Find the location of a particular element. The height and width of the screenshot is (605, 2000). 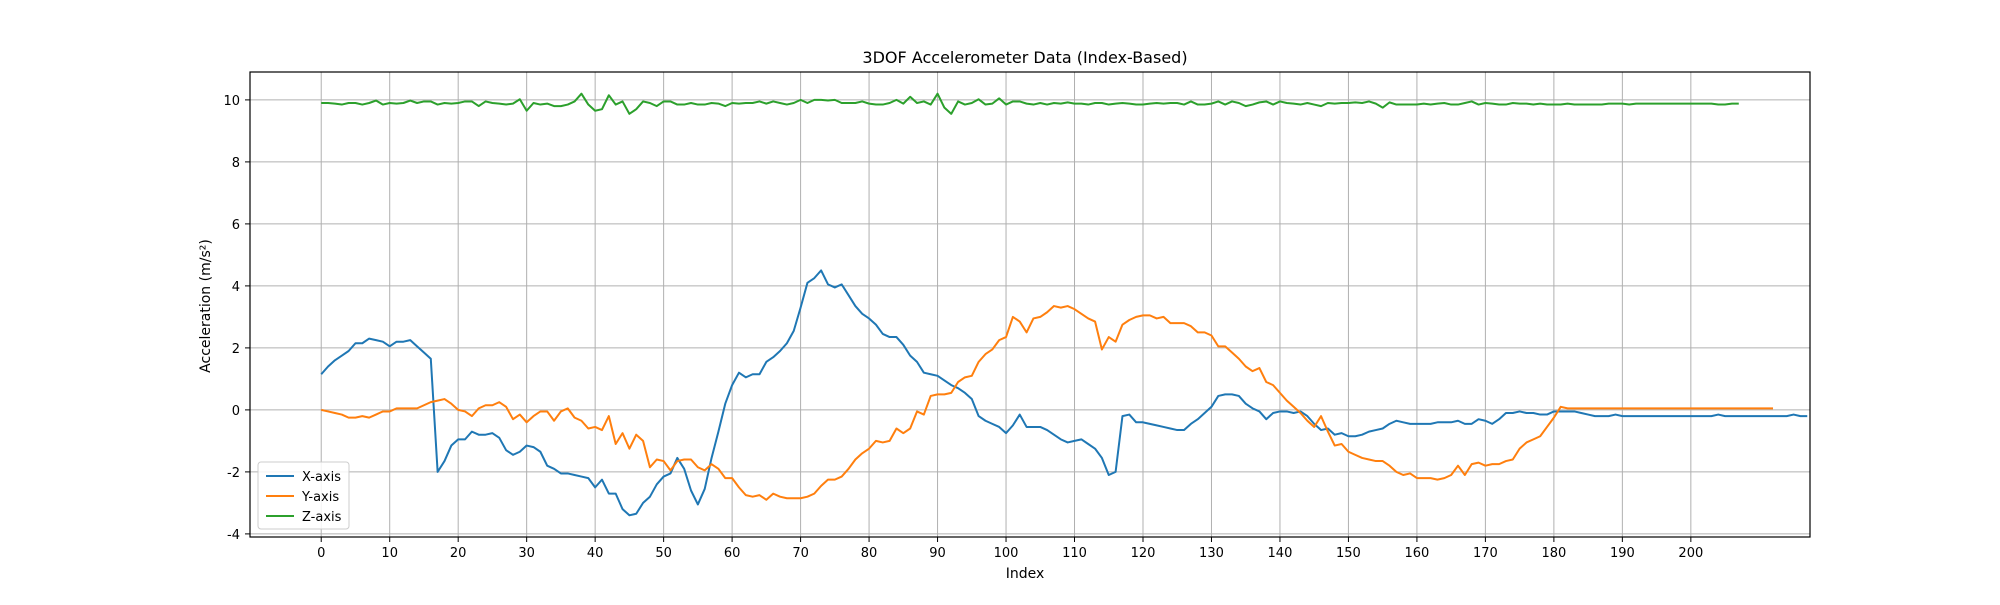

chart-title: 3DOF Accelerometer Data (Index-Based) is located at coordinates (1024, 57).